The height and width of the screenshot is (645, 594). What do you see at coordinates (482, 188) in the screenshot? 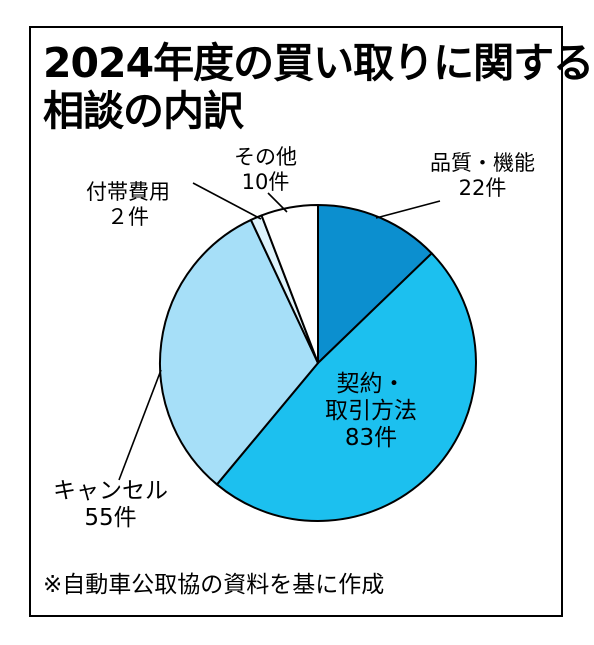
I see `slice-label-quality-count: 22件` at bounding box center [482, 188].